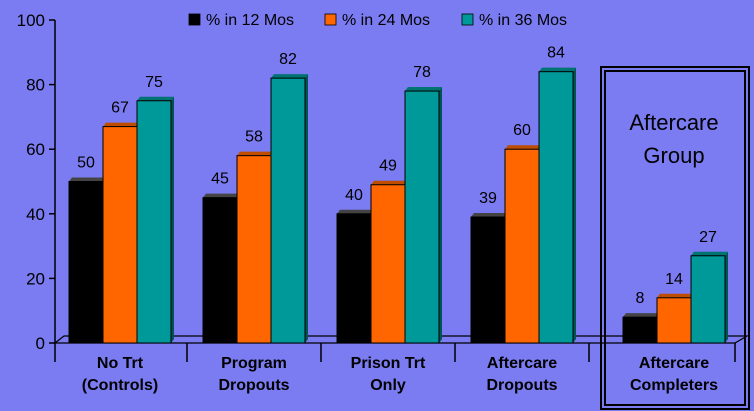  I want to click on category-label: Completers, so click(674, 385).